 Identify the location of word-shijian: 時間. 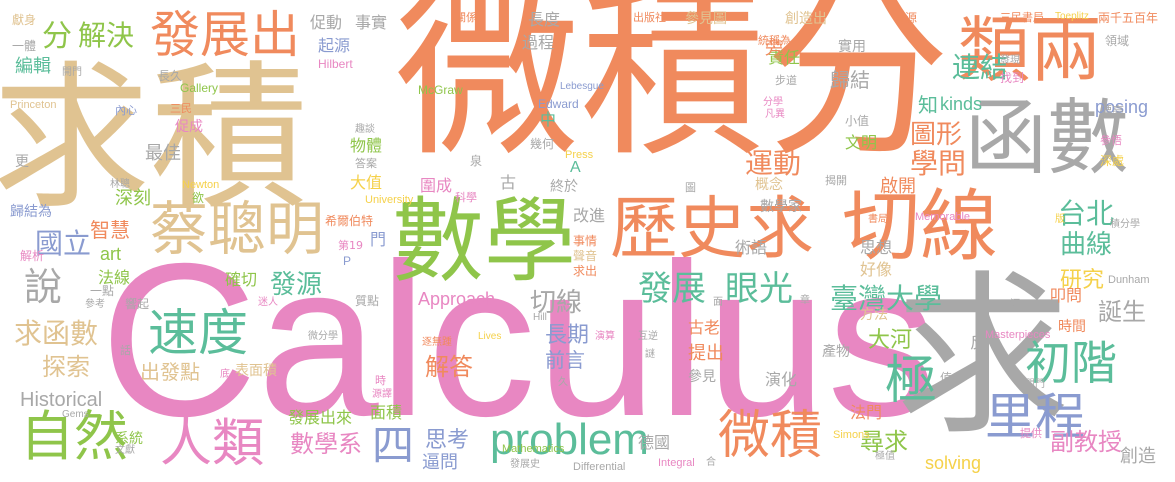
(1072, 327).